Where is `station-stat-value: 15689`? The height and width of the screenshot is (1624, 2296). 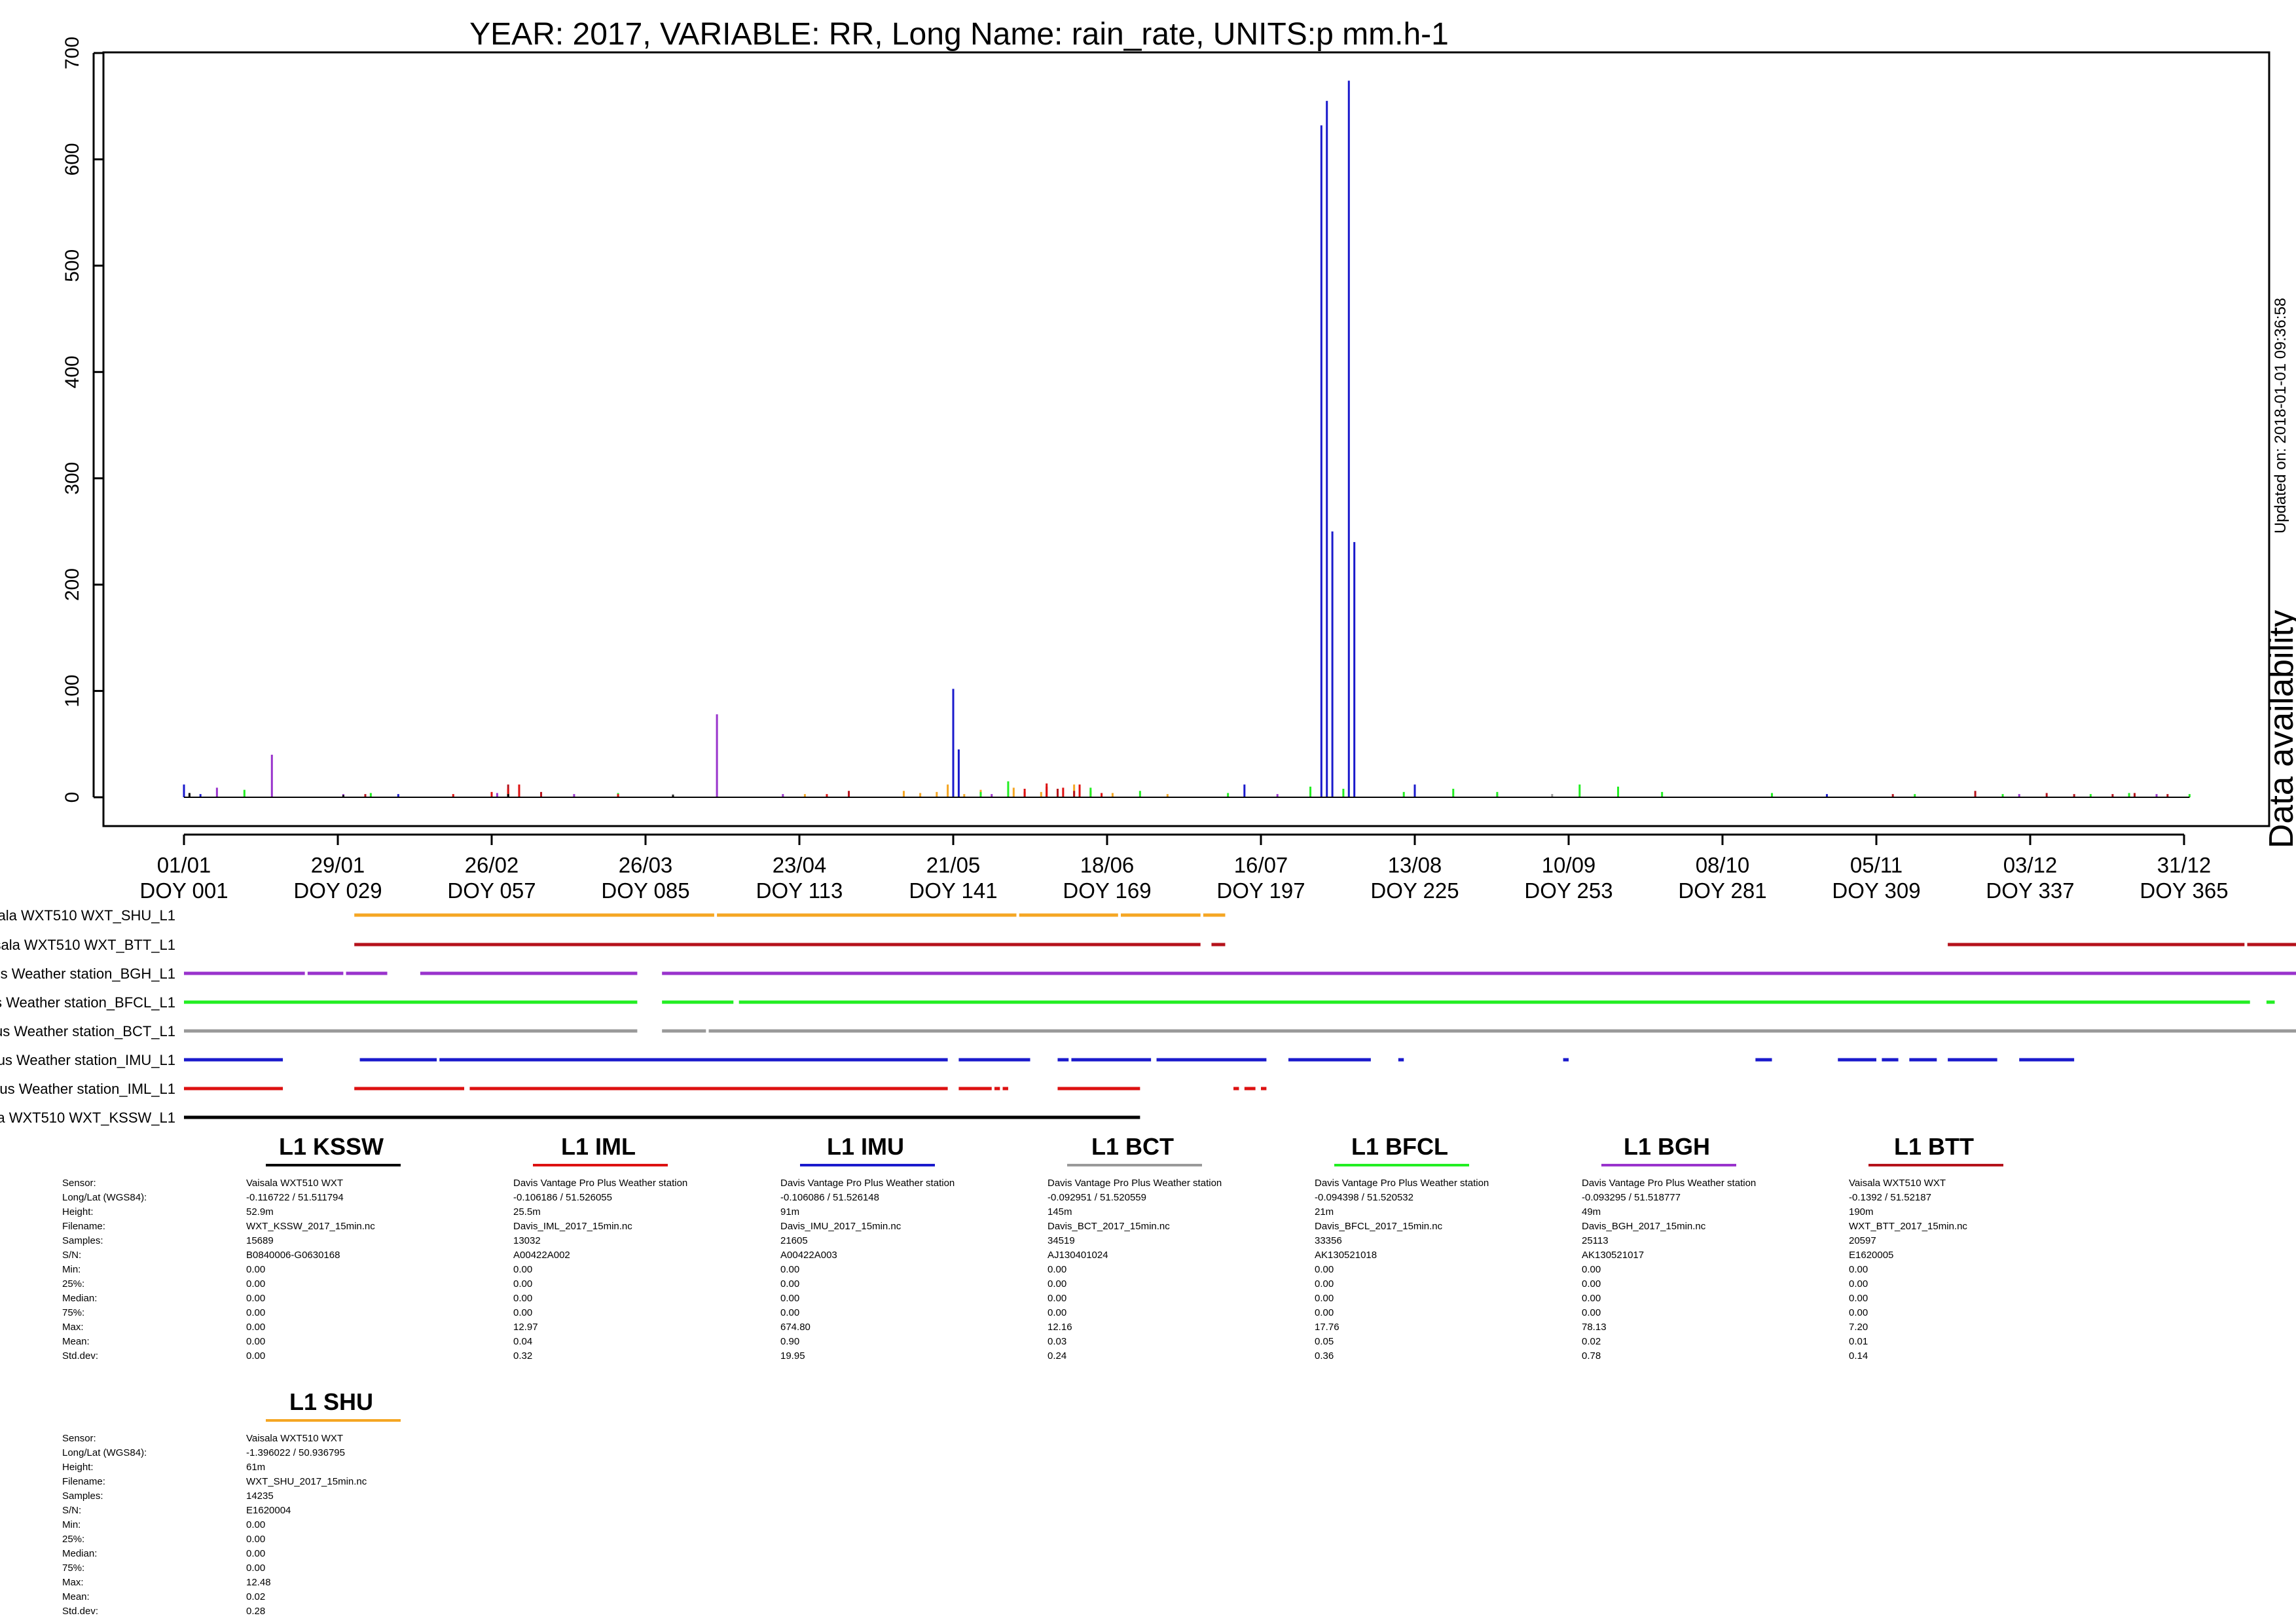
station-stat-value: 15689 is located at coordinates (260, 1240).